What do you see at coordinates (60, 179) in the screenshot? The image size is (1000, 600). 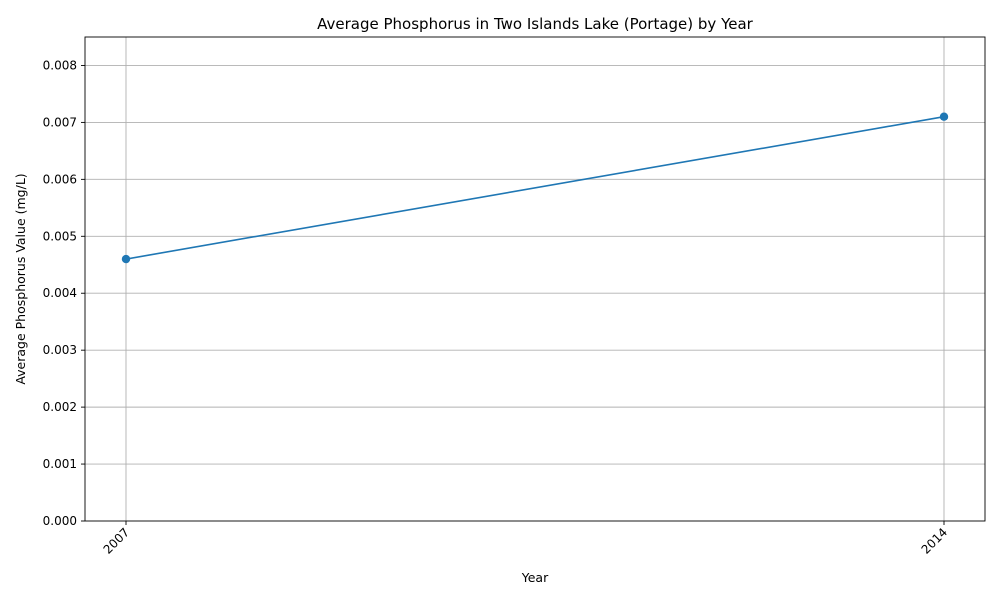 I see `y-tick-label: 0.006` at bounding box center [60, 179].